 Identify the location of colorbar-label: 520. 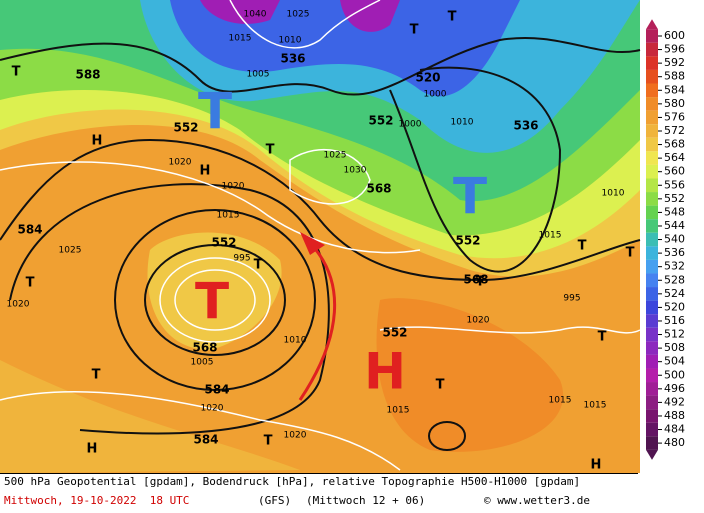
(674, 306).